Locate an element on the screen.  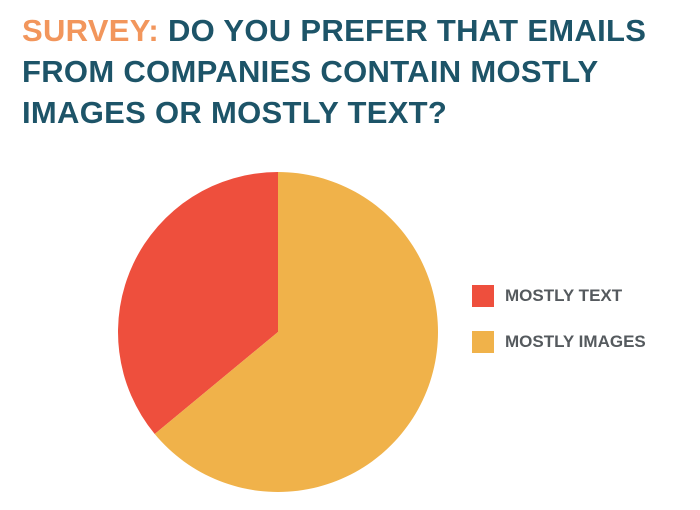
chart-legend: MOSTLY TEXT MOSTLY IMAGES is located at coordinates (559, 328).